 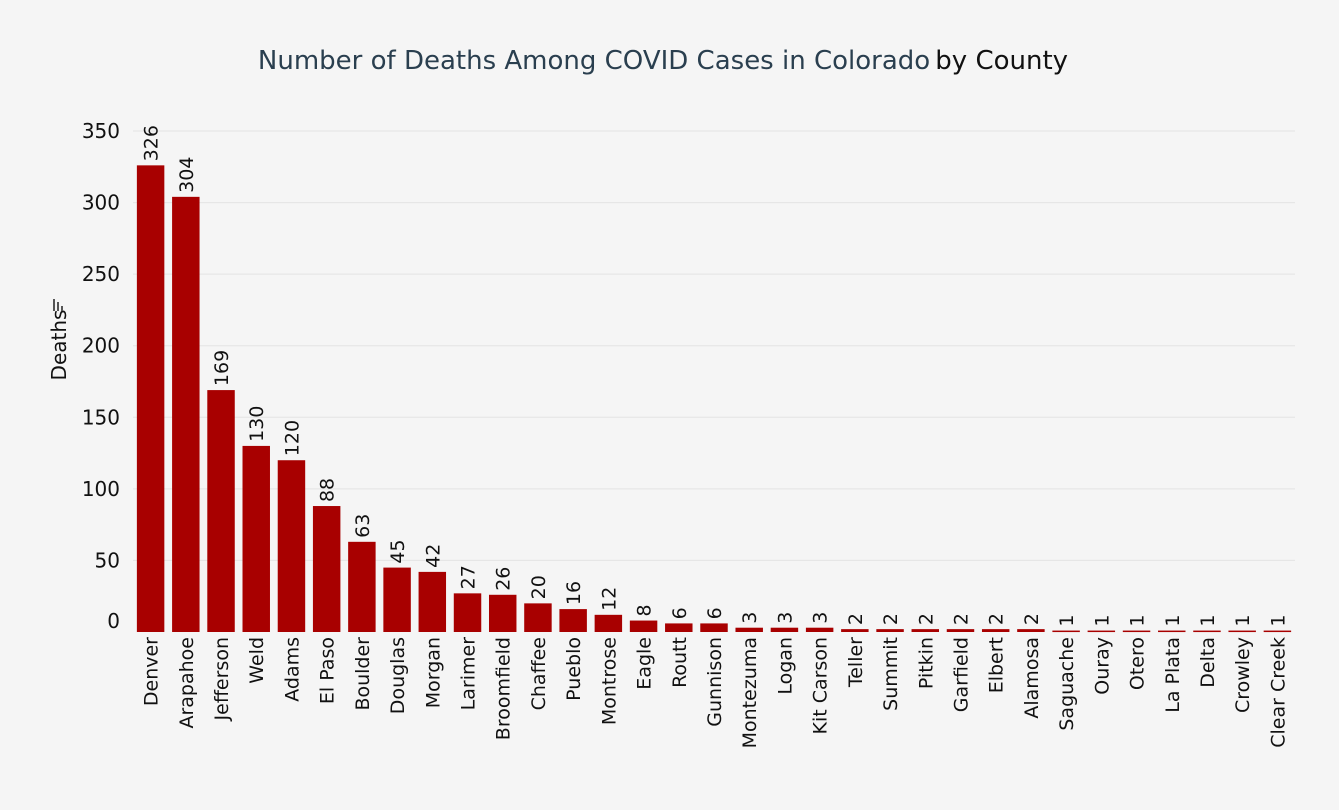 What do you see at coordinates (891, 674) in the screenshot?
I see `x-tick-label: Summit` at bounding box center [891, 674].